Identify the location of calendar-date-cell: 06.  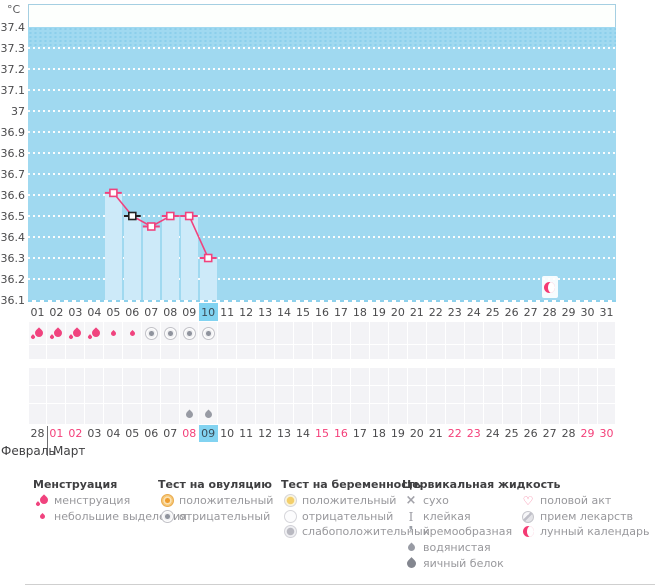
(151, 433).